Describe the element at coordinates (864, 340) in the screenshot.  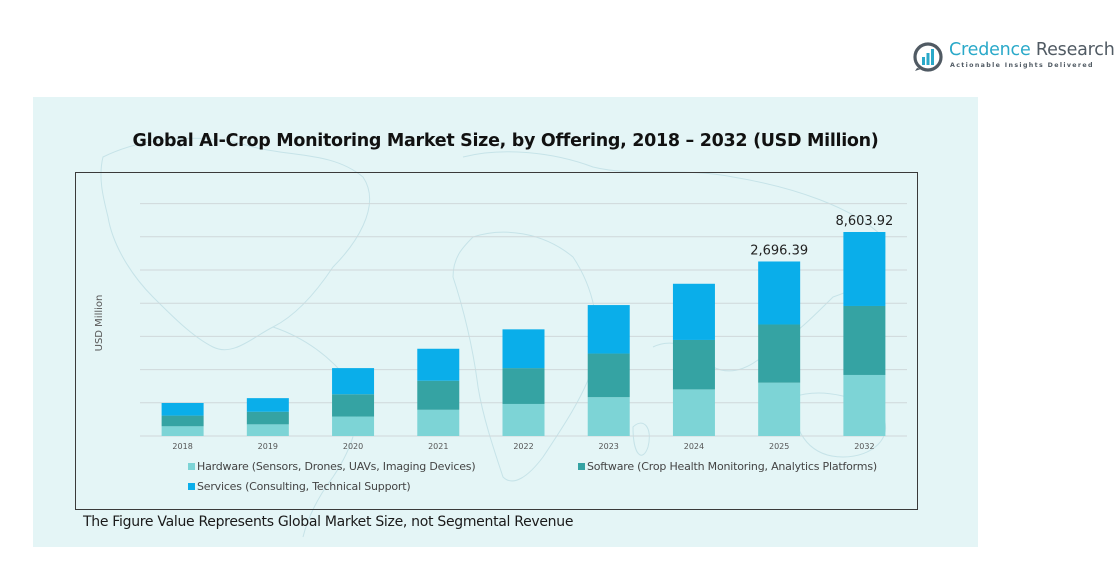
I see `bar-segment-software-2032` at that location.